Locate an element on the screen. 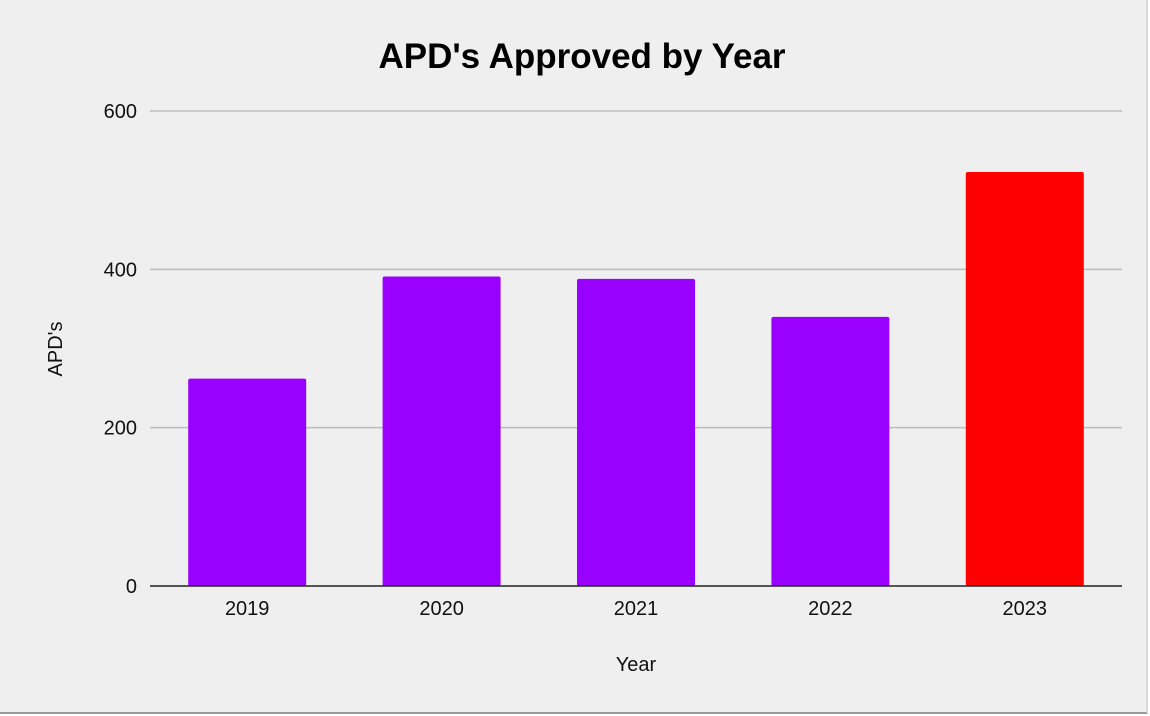 The height and width of the screenshot is (716, 1150). chart-title: APD's Approved by Year is located at coordinates (581, 56).